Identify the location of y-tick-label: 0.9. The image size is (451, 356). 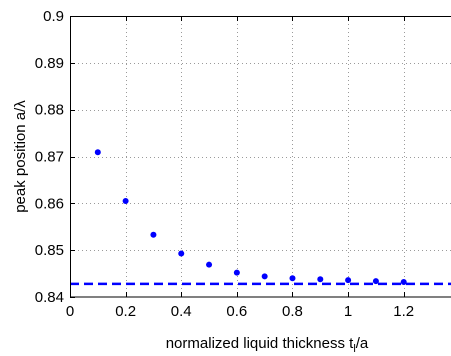
(53, 16).